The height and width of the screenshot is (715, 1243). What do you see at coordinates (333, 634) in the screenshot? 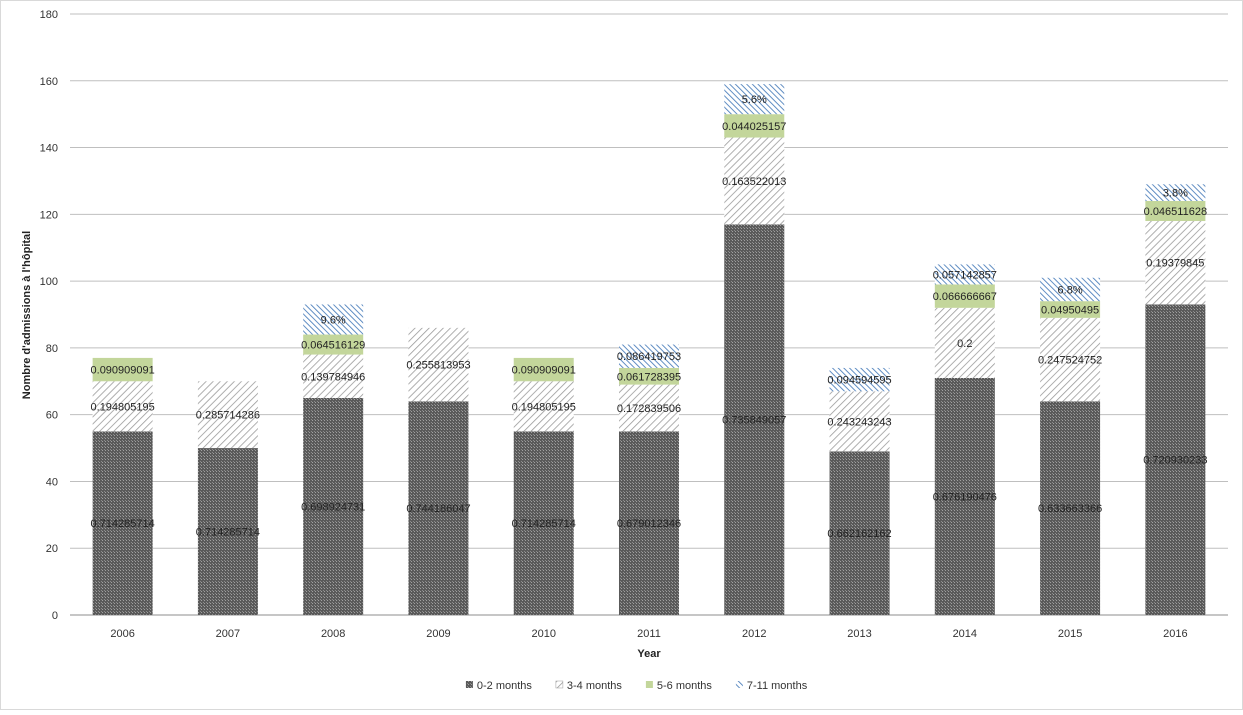
I see `x-tick-label: 2008` at bounding box center [333, 634].